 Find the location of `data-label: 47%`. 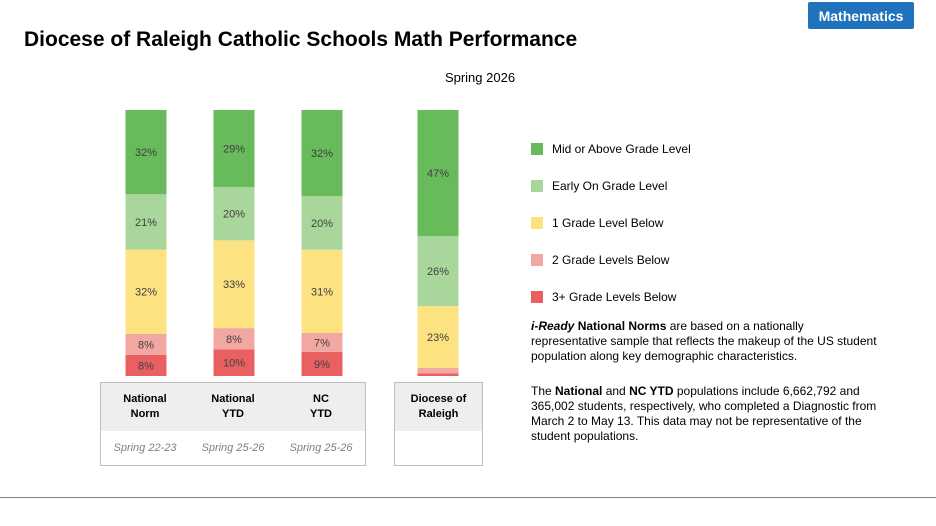

data-label: 47% is located at coordinates (438, 174).